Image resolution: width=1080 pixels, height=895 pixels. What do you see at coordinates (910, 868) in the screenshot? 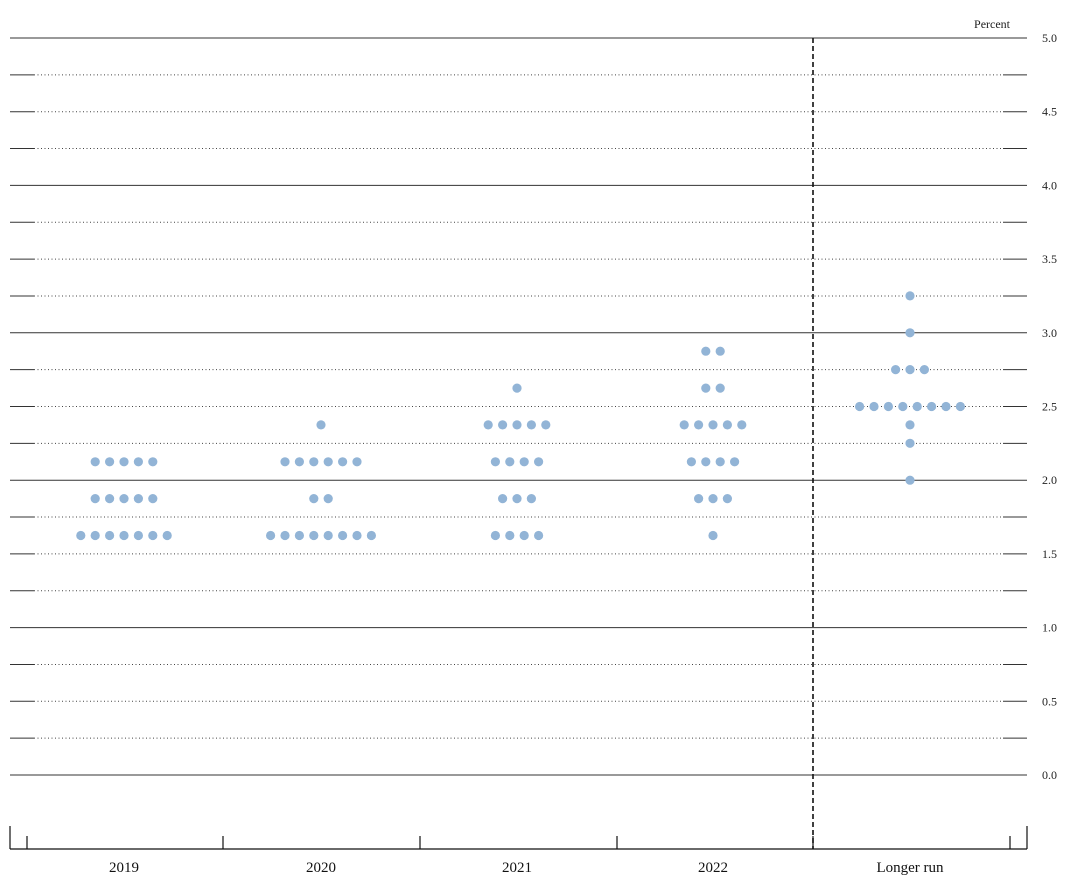
I see `x-category-label: Longer run` at bounding box center [910, 868].